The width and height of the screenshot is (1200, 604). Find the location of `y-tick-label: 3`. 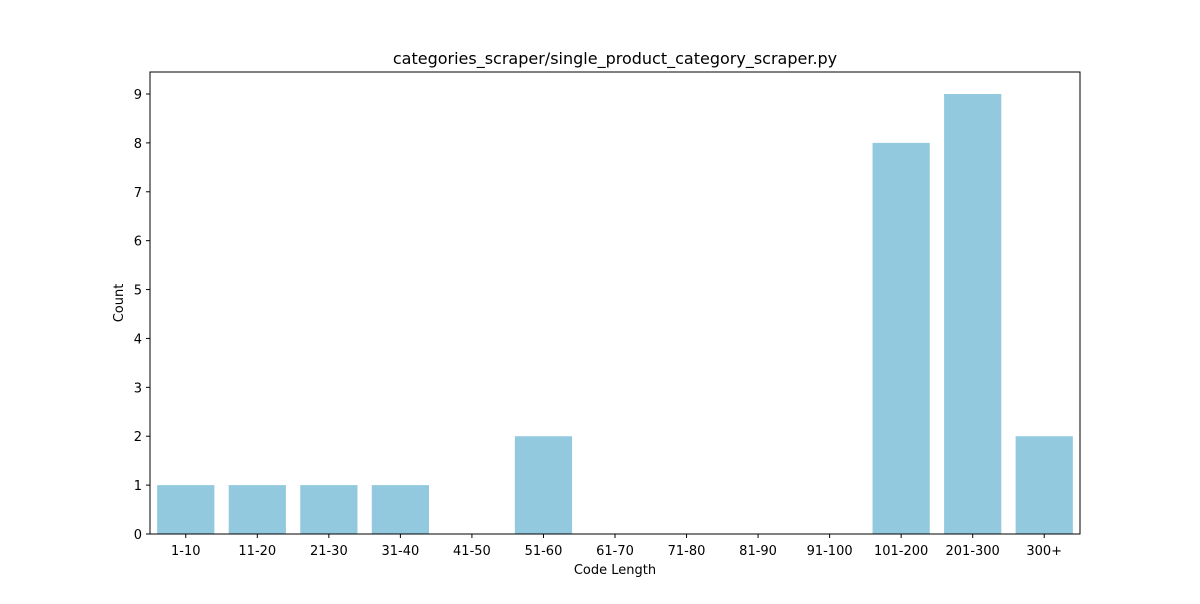

y-tick-label: 3 is located at coordinates (138, 388).